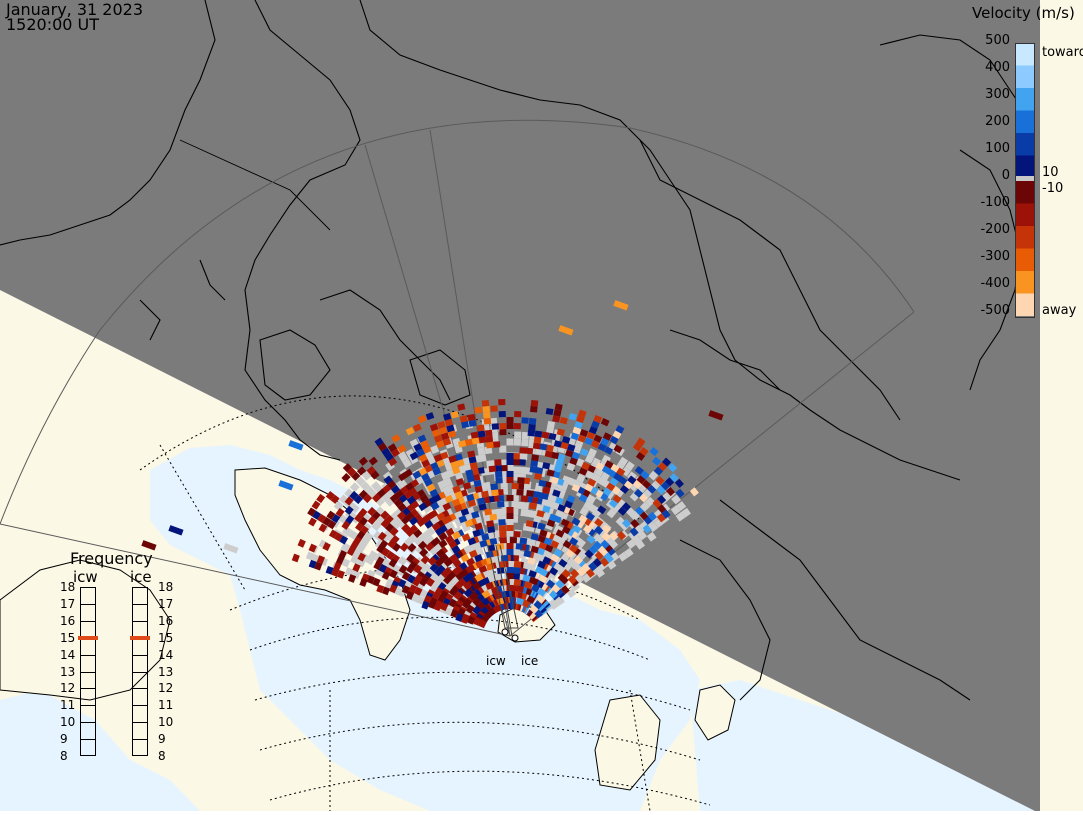  I want to click on ladder-level-label: 17, so click(68, 603).